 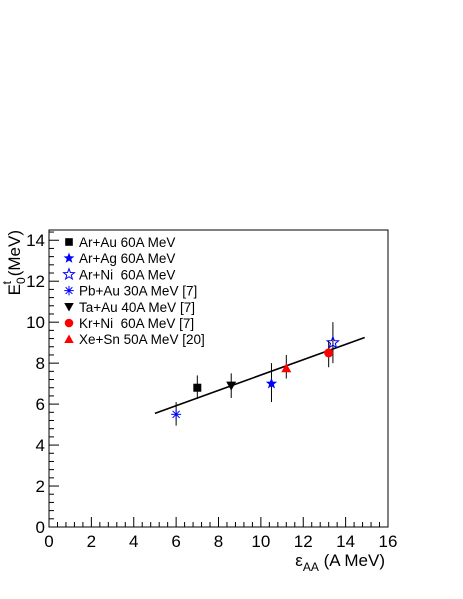 I want to click on x-tick-label: 14, so click(x=345, y=541).